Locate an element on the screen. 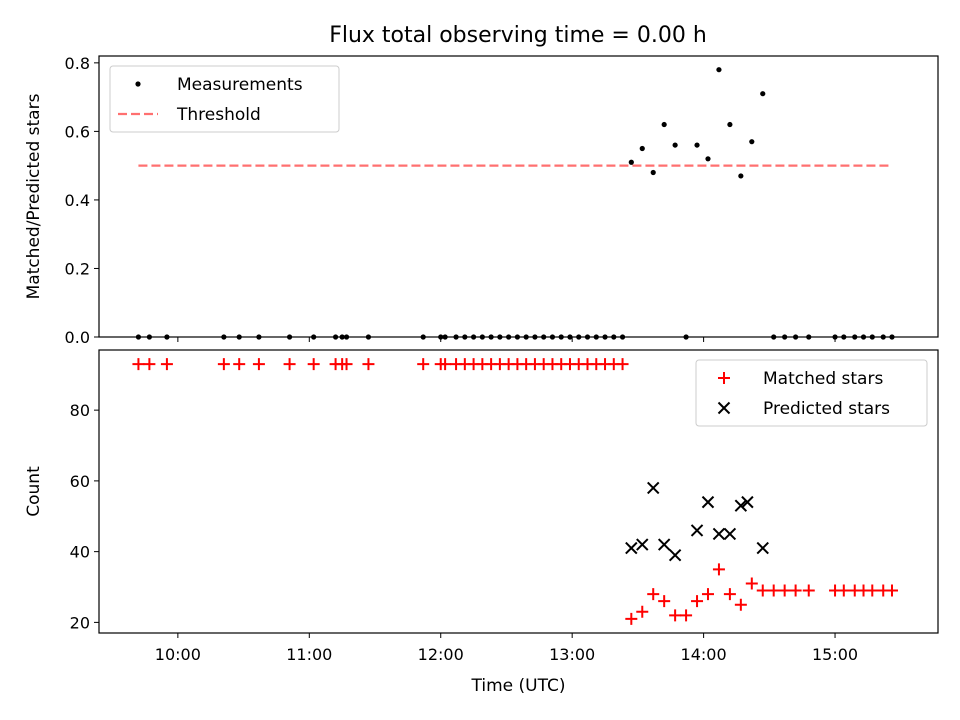 This screenshot has width=960, height=720. x-tick-label: 11:00 is located at coordinates (309, 654).